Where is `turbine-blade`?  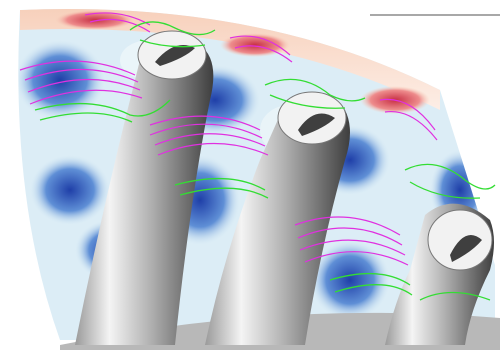
turbine-blade is located at coordinates (439, 274).